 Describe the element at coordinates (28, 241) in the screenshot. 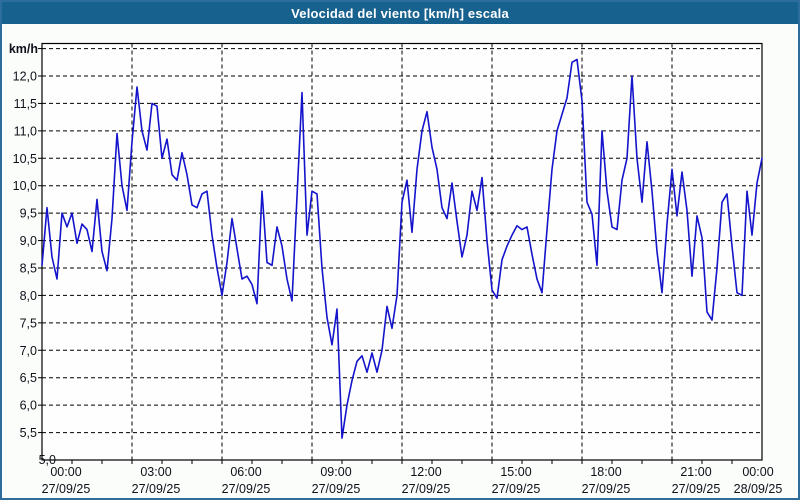

I see `y-tick-label: 9,0` at that location.